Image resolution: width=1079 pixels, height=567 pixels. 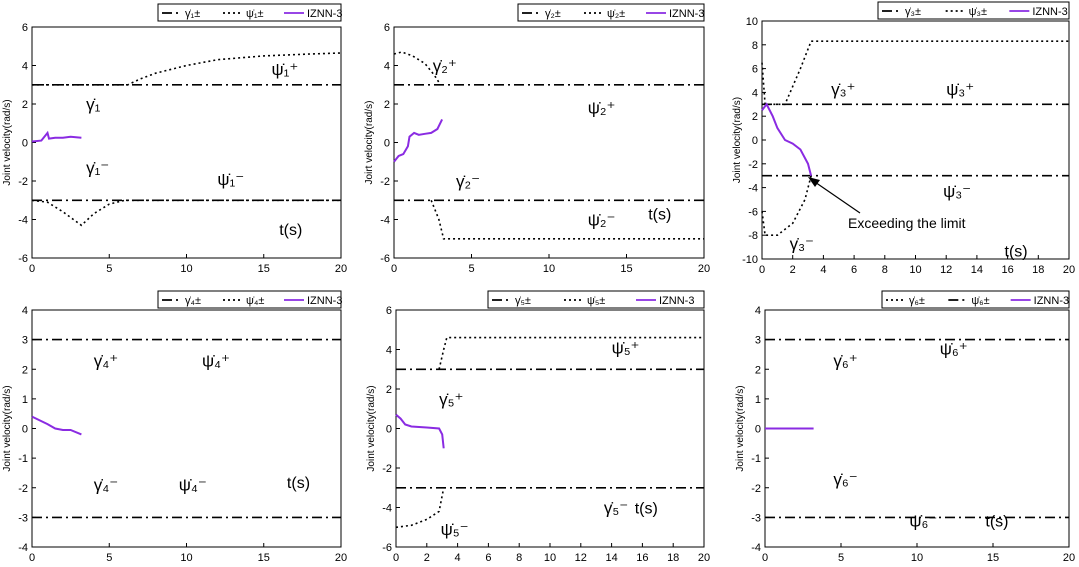 What do you see at coordinates (468, 181) in the screenshot?
I see `label-gamma-minus: γ̇₂⁻` at bounding box center [468, 181].